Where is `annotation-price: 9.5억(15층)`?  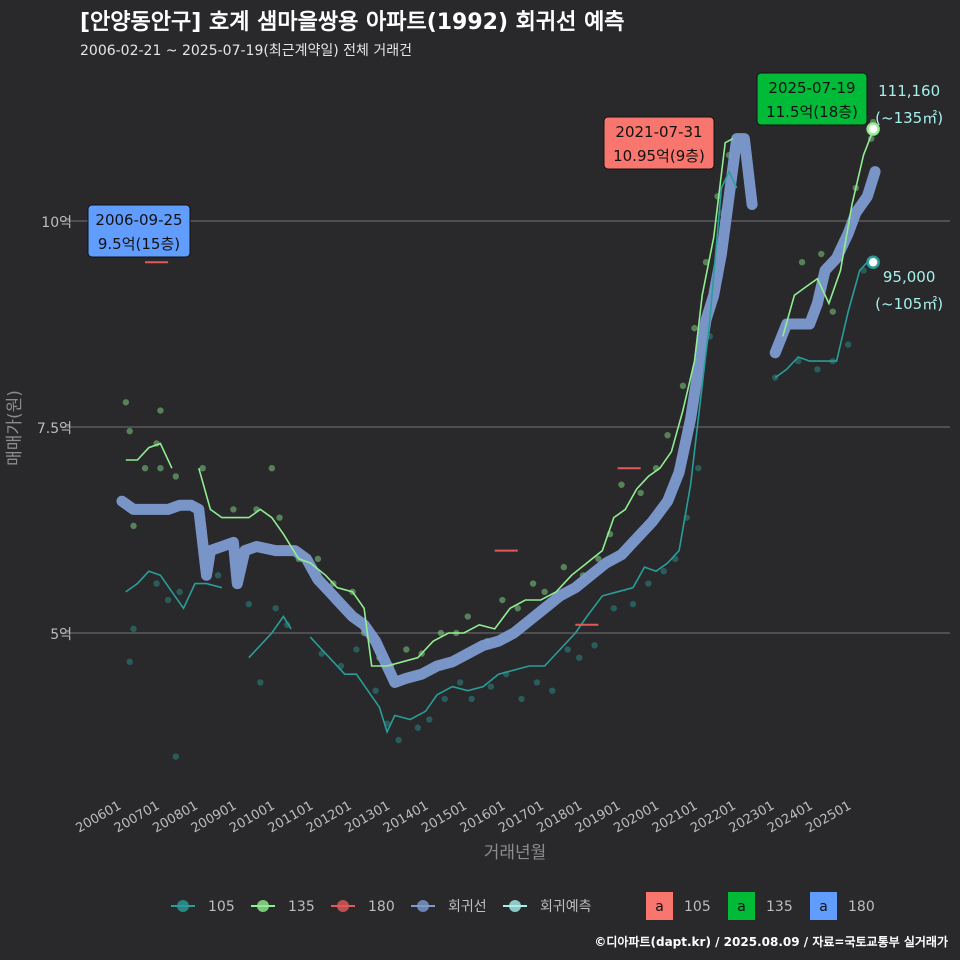
annotation-price: 9.5억(15층) is located at coordinates (139, 244).